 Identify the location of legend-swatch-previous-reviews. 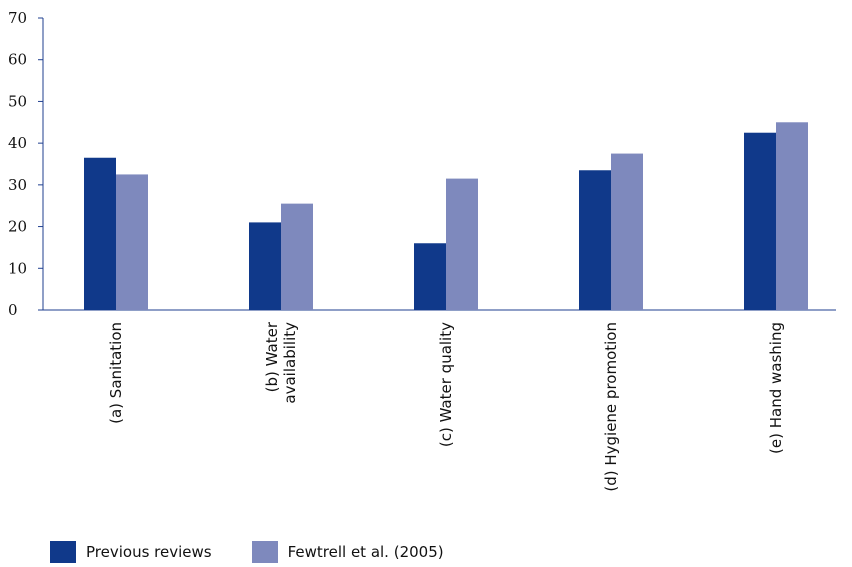
(63, 552).